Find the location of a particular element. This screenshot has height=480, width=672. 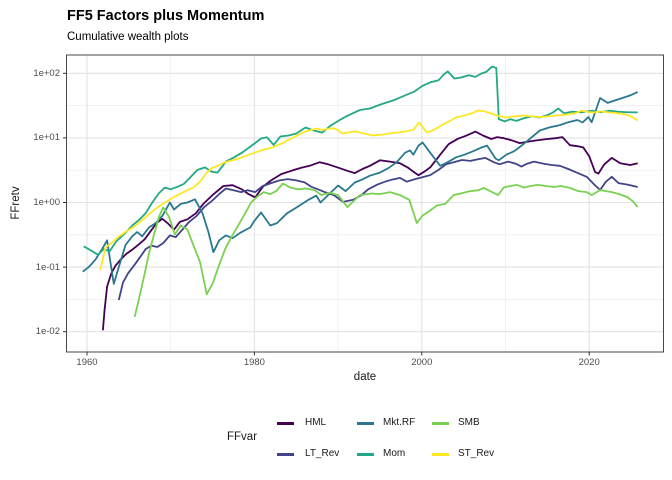

x-tick-label: 2000 is located at coordinates (422, 362).